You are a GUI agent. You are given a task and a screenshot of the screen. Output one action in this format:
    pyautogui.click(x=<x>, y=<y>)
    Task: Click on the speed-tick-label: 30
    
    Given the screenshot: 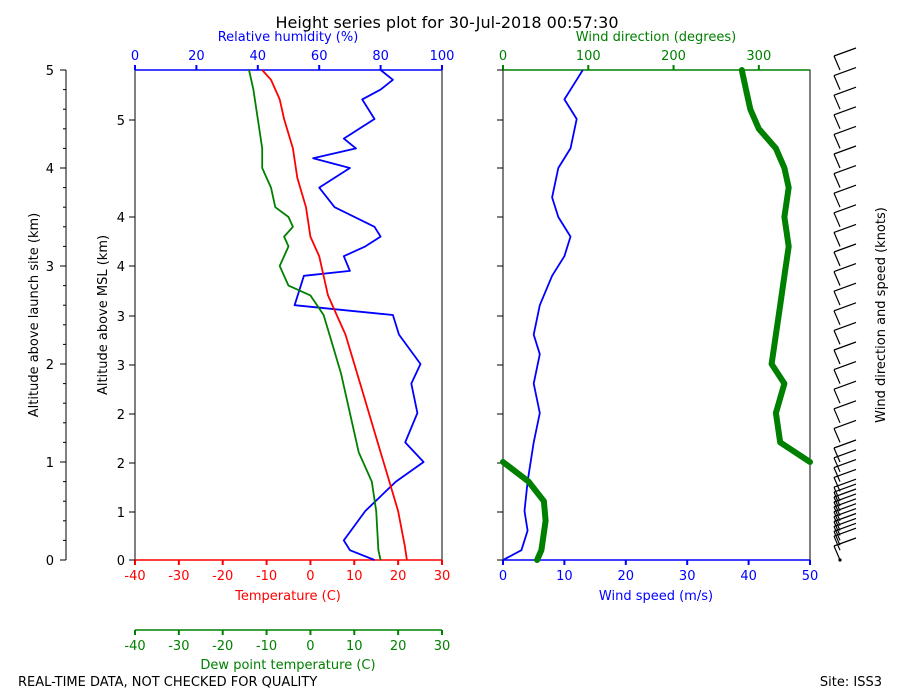 What is the action you would take?
    pyautogui.click(x=687, y=576)
    